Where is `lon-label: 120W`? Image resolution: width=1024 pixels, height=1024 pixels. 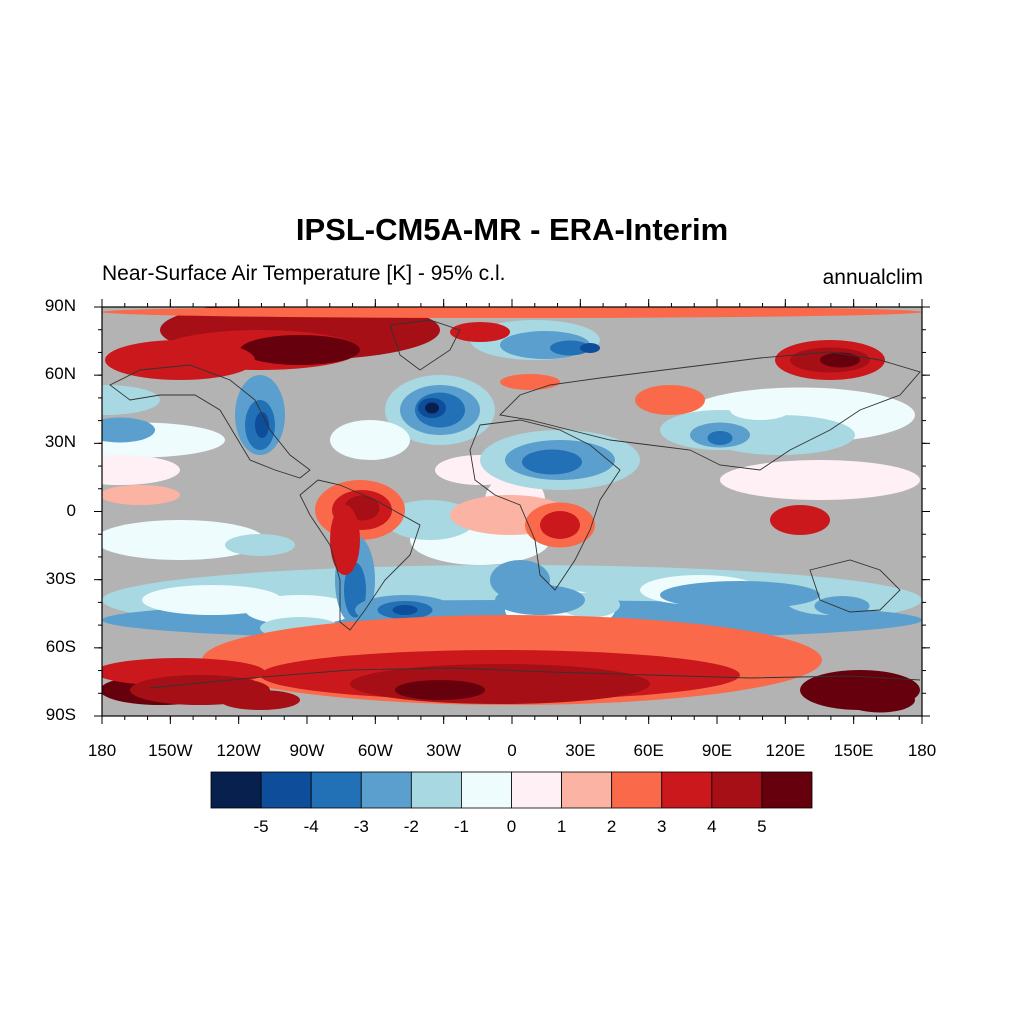
lon-label: 120W is located at coordinates (238, 750).